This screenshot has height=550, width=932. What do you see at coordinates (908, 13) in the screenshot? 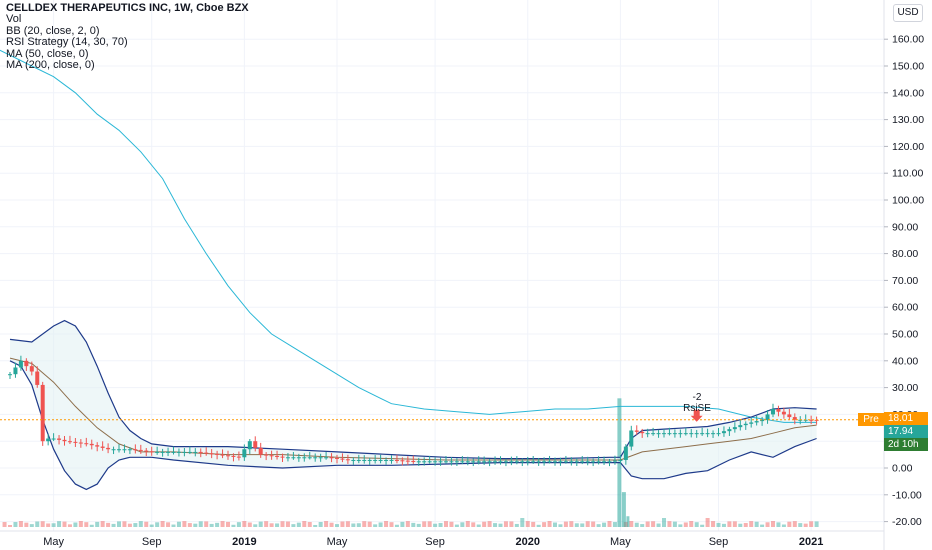
I see `currency-button: USD` at bounding box center [908, 13].